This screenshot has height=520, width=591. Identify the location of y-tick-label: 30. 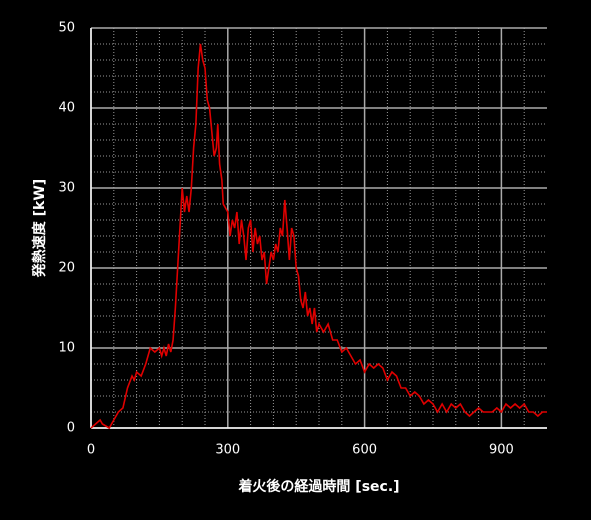
(66, 188).